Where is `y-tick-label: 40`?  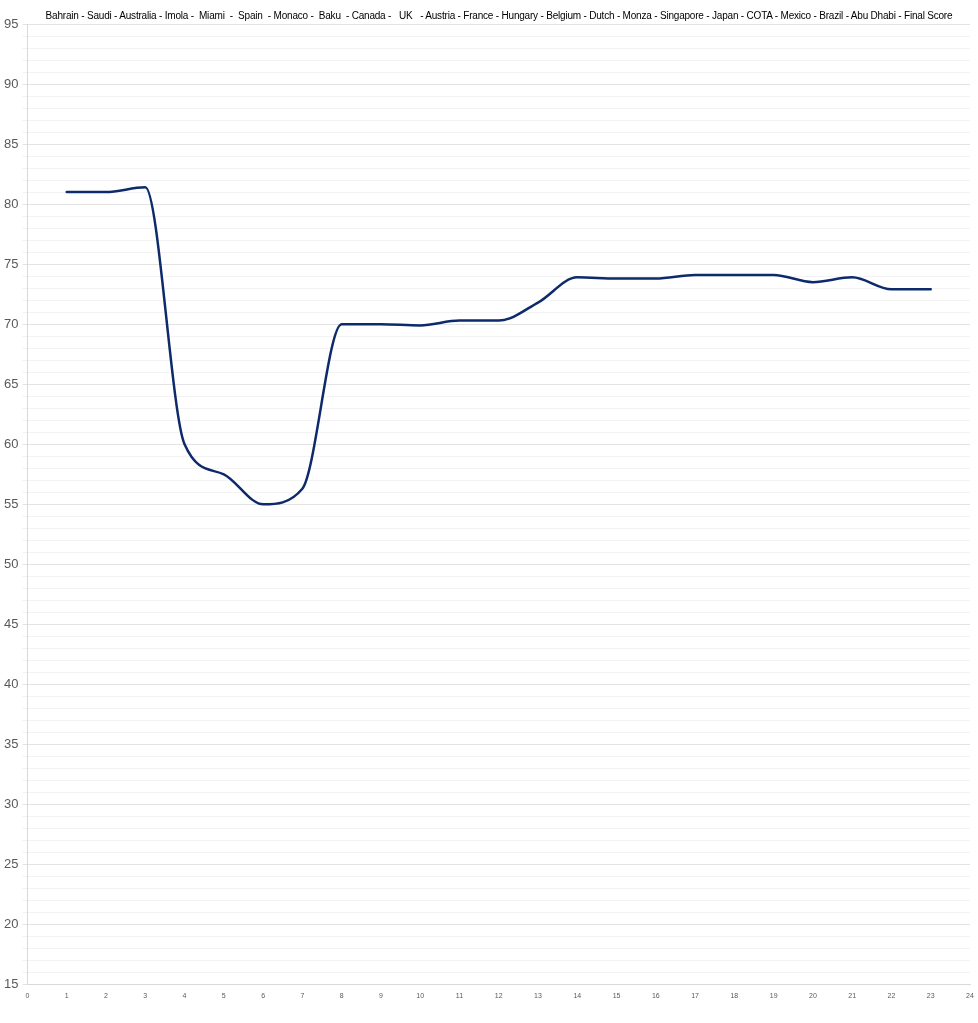 y-tick-label: 40 is located at coordinates (11, 683).